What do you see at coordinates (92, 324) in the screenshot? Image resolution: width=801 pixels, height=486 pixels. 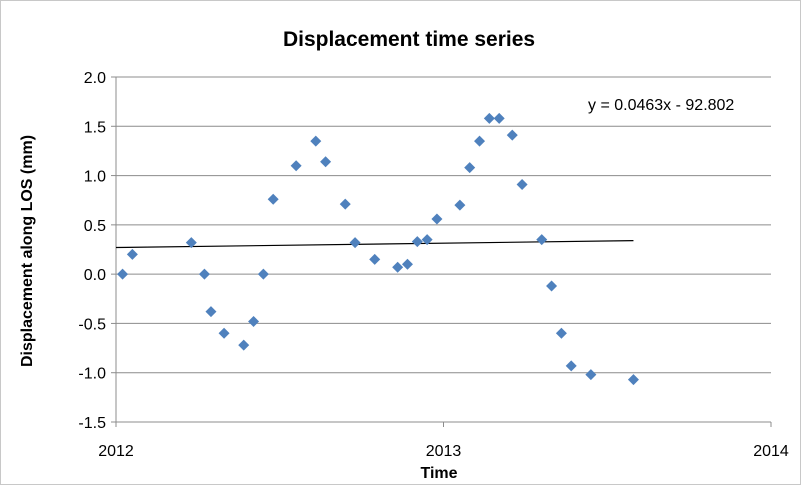 I see `y-tick-label: -0.5` at bounding box center [92, 324].